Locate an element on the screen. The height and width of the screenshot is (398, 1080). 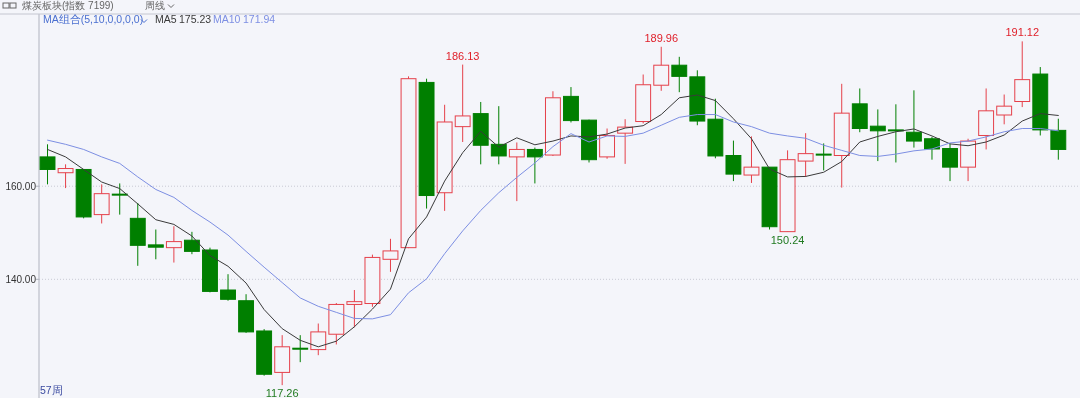
annotation: 191.12 is located at coordinates (1022, 32).